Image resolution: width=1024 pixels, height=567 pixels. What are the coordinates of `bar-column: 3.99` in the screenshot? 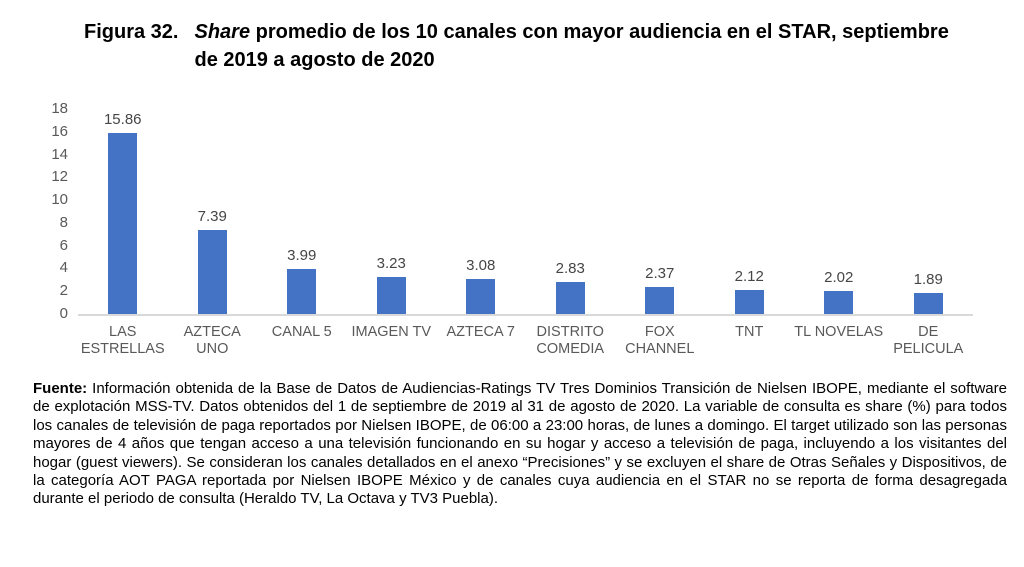 It's located at (302, 280).